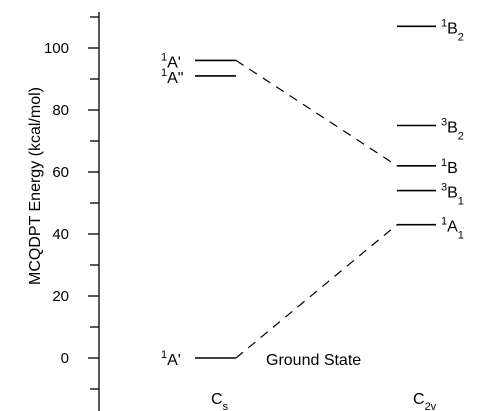  I want to click on y-axis: 0 20 40 60 80 100, so click(71, 211).